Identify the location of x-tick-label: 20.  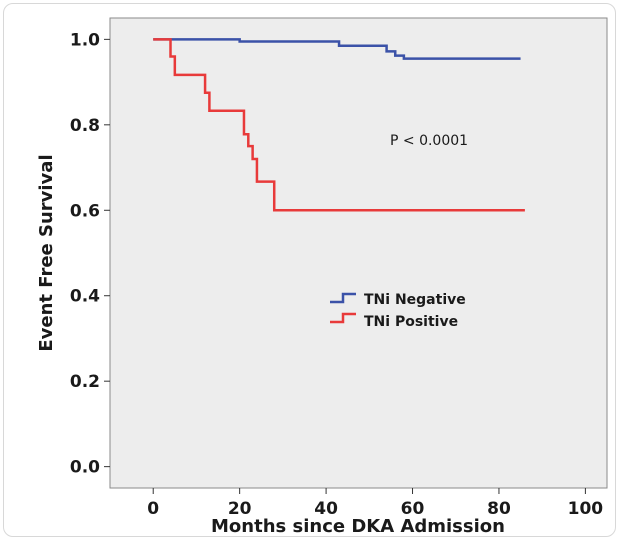
(240, 509).